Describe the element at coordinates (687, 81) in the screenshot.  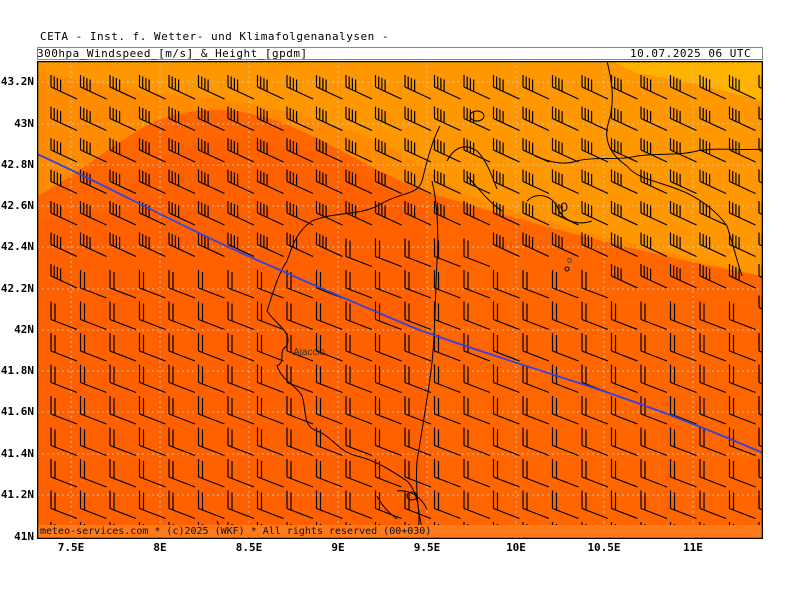
I see `band-palest` at that location.